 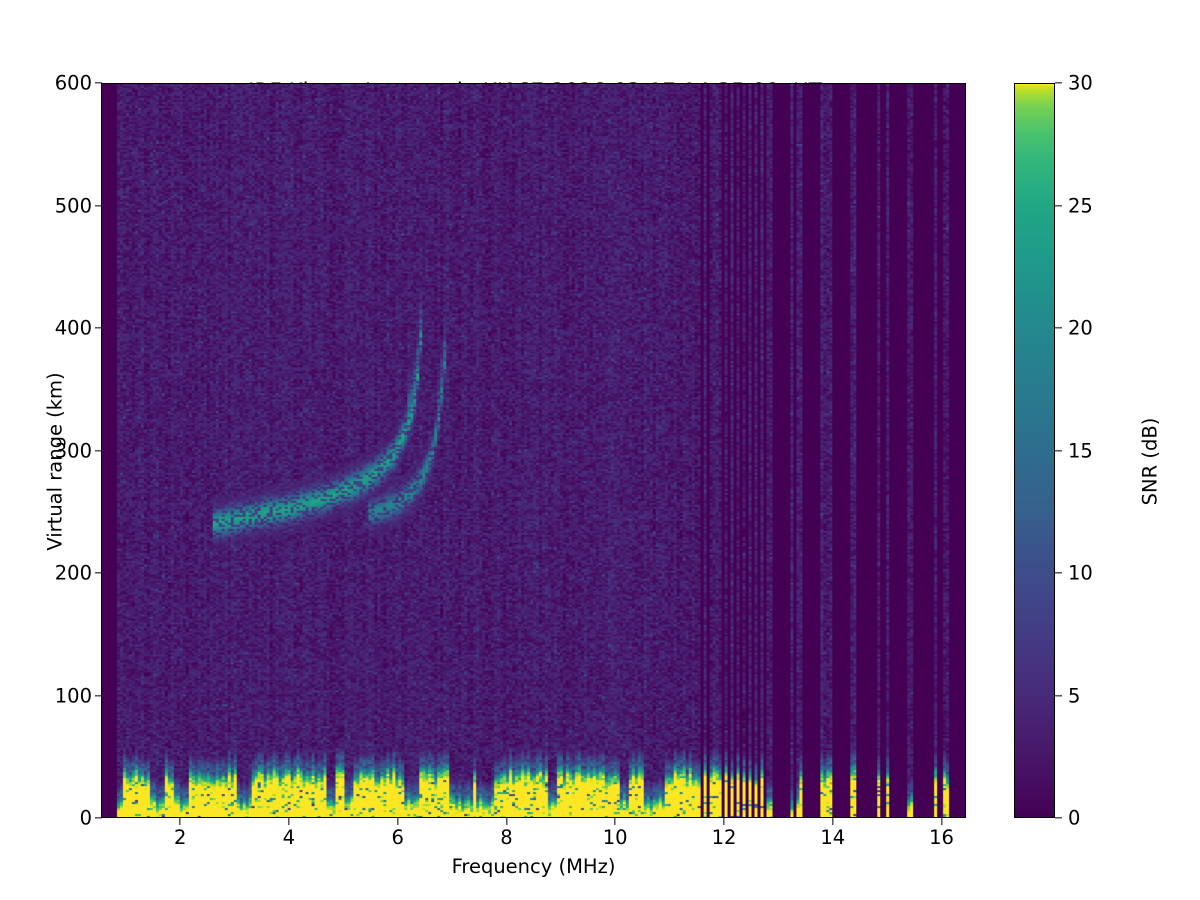 What do you see at coordinates (615, 837) in the screenshot?
I see `xtick-label-10: 10` at bounding box center [615, 837].